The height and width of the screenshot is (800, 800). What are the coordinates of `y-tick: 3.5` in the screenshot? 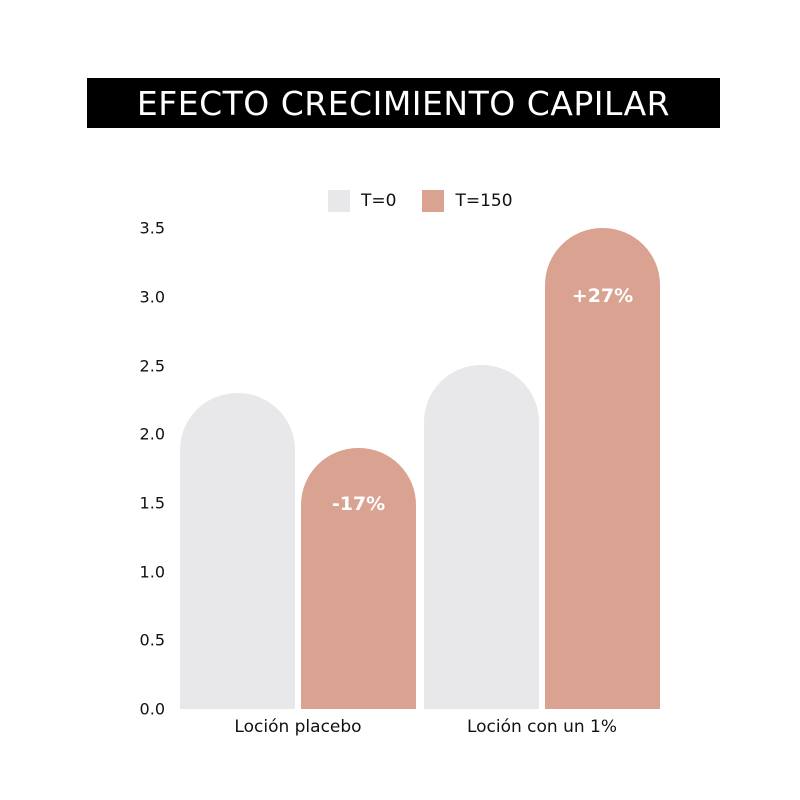 It's located at (152, 228).